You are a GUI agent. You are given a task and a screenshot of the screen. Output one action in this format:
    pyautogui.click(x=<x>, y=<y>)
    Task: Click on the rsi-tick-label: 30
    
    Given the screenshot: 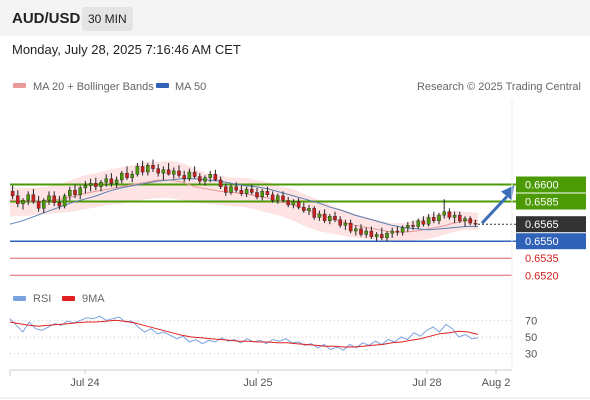 What is the action you would take?
    pyautogui.click(x=531, y=355)
    